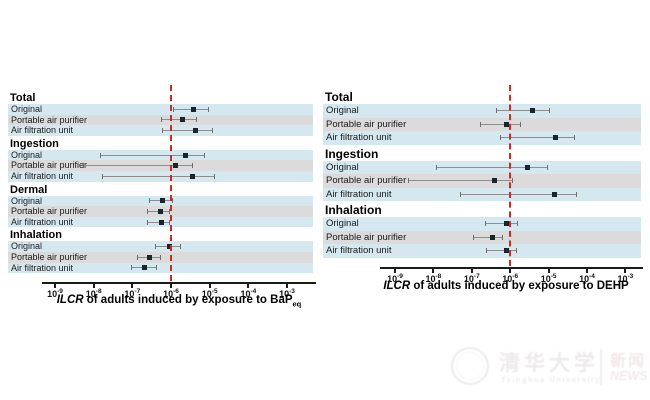  What do you see at coordinates (629, 376) in the screenshot?
I see `watermark-badge-en: NEWS` at bounding box center [629, 376].